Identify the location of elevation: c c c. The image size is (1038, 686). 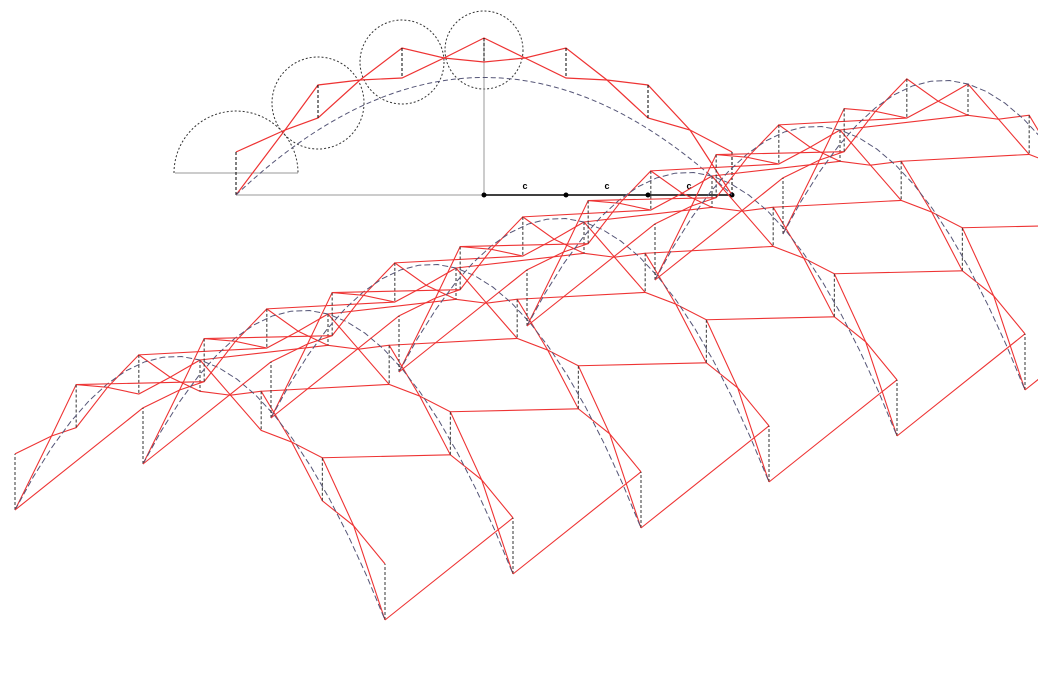
(454, 104).